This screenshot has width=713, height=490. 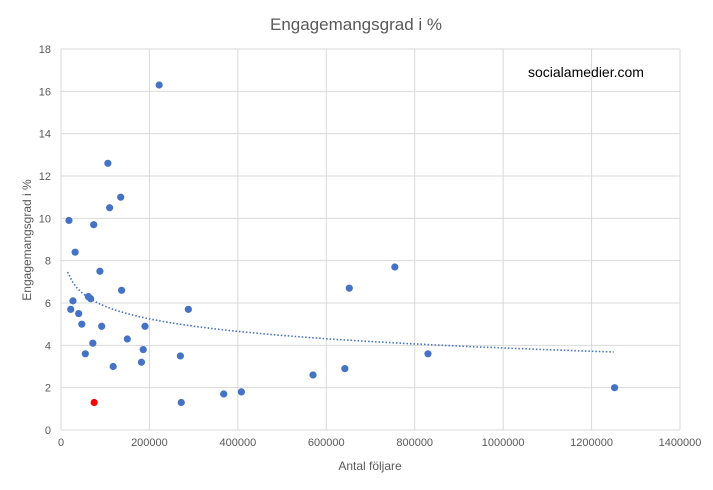 What do you see at coordinates (48, 389) in the screenshot?
I see `y-tick-label: 2` at bounding box center [48, 389].